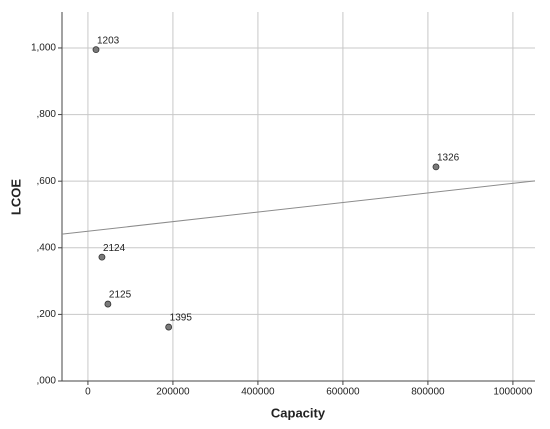  What do you see at coordinates (448, 158) in the screenshot?
I see `point-label: 1326` at bounding box center [448, 158].